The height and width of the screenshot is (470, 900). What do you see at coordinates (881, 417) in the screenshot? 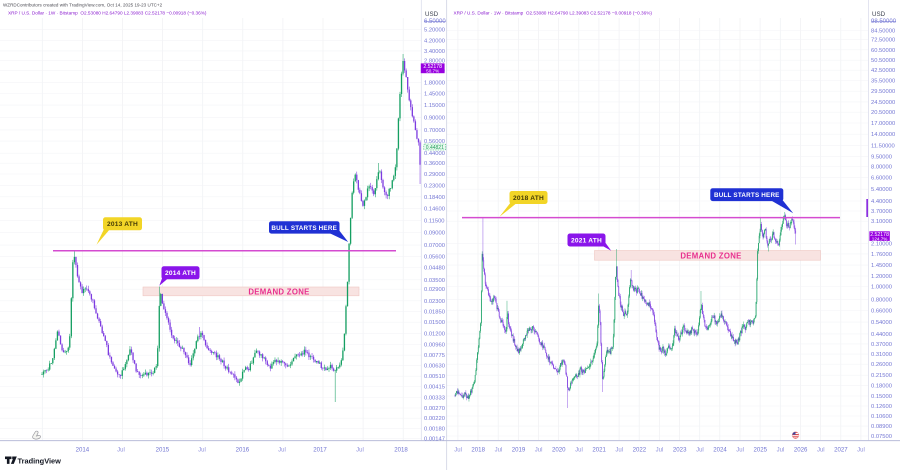
I see `svg-text: 0.10600` at bounding box center [881, 417].